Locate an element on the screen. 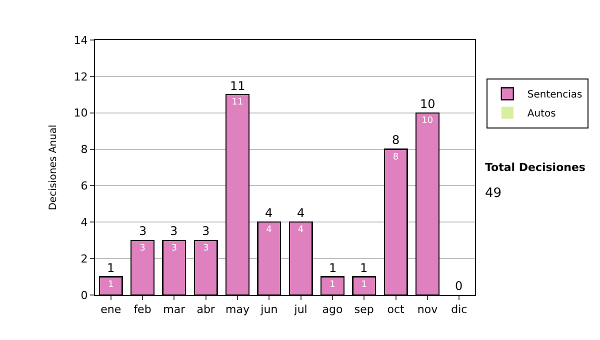 The height and width of the screenshot is (340, 600). text: Total Decisiones is located at coordinates (535, 167).